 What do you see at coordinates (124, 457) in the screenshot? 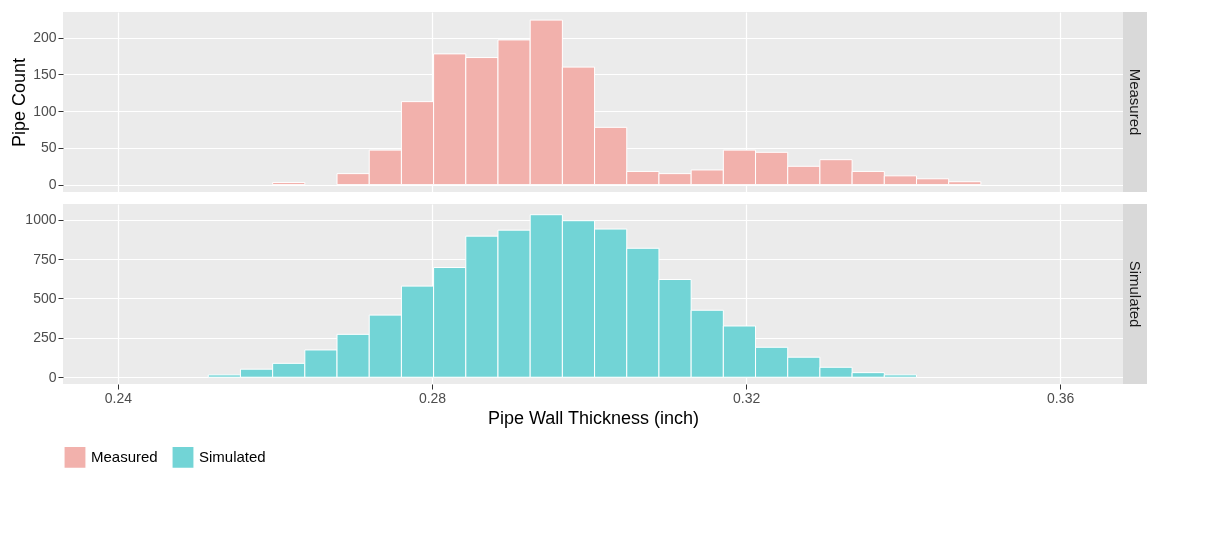
I see `legend-label: Measured` at bounding box center [124, 457].